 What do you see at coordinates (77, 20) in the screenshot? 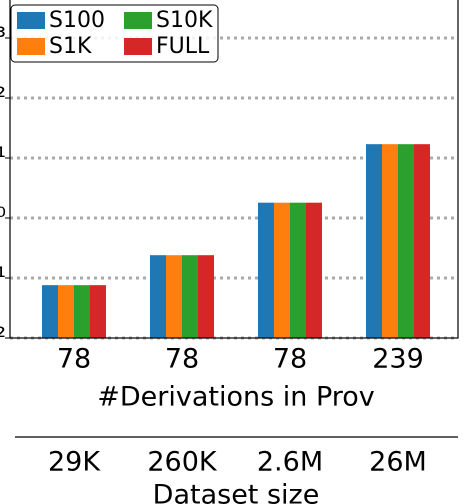
I see `legend-label: S100` at bounding box center [77, 20].